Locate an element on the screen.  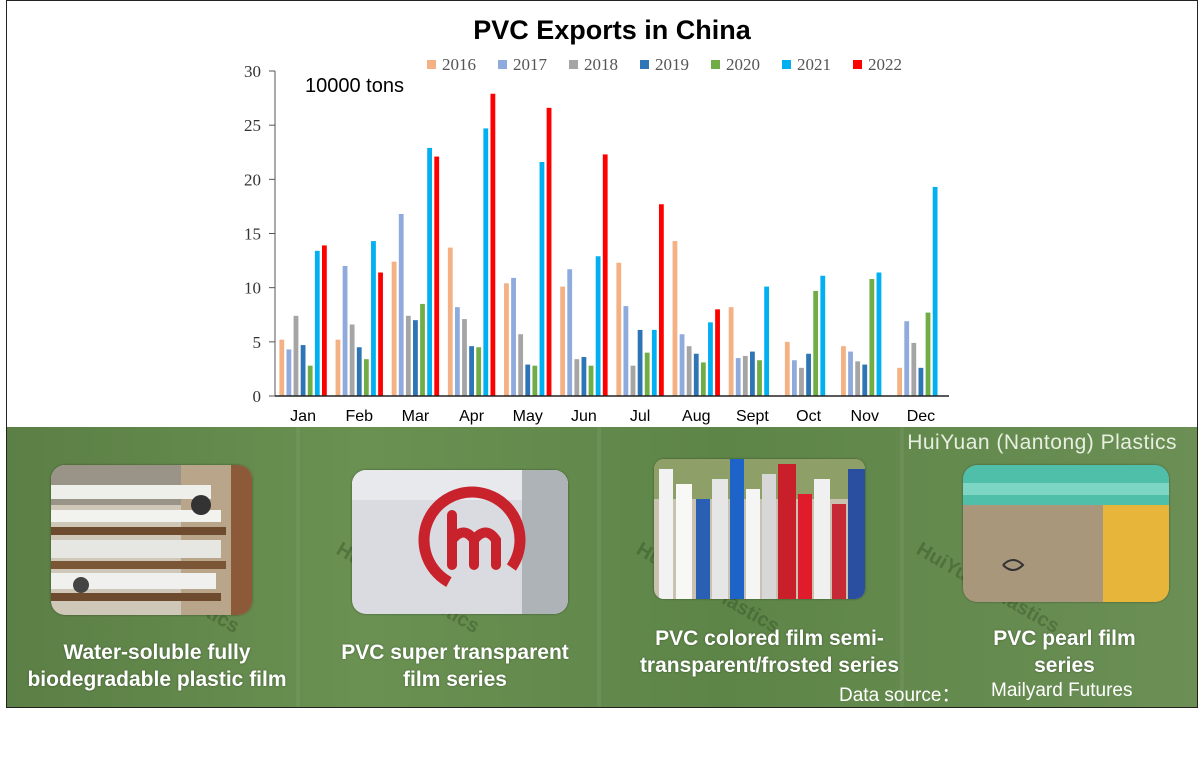
bar-2016-Sept is located at coordinates (731, 351).